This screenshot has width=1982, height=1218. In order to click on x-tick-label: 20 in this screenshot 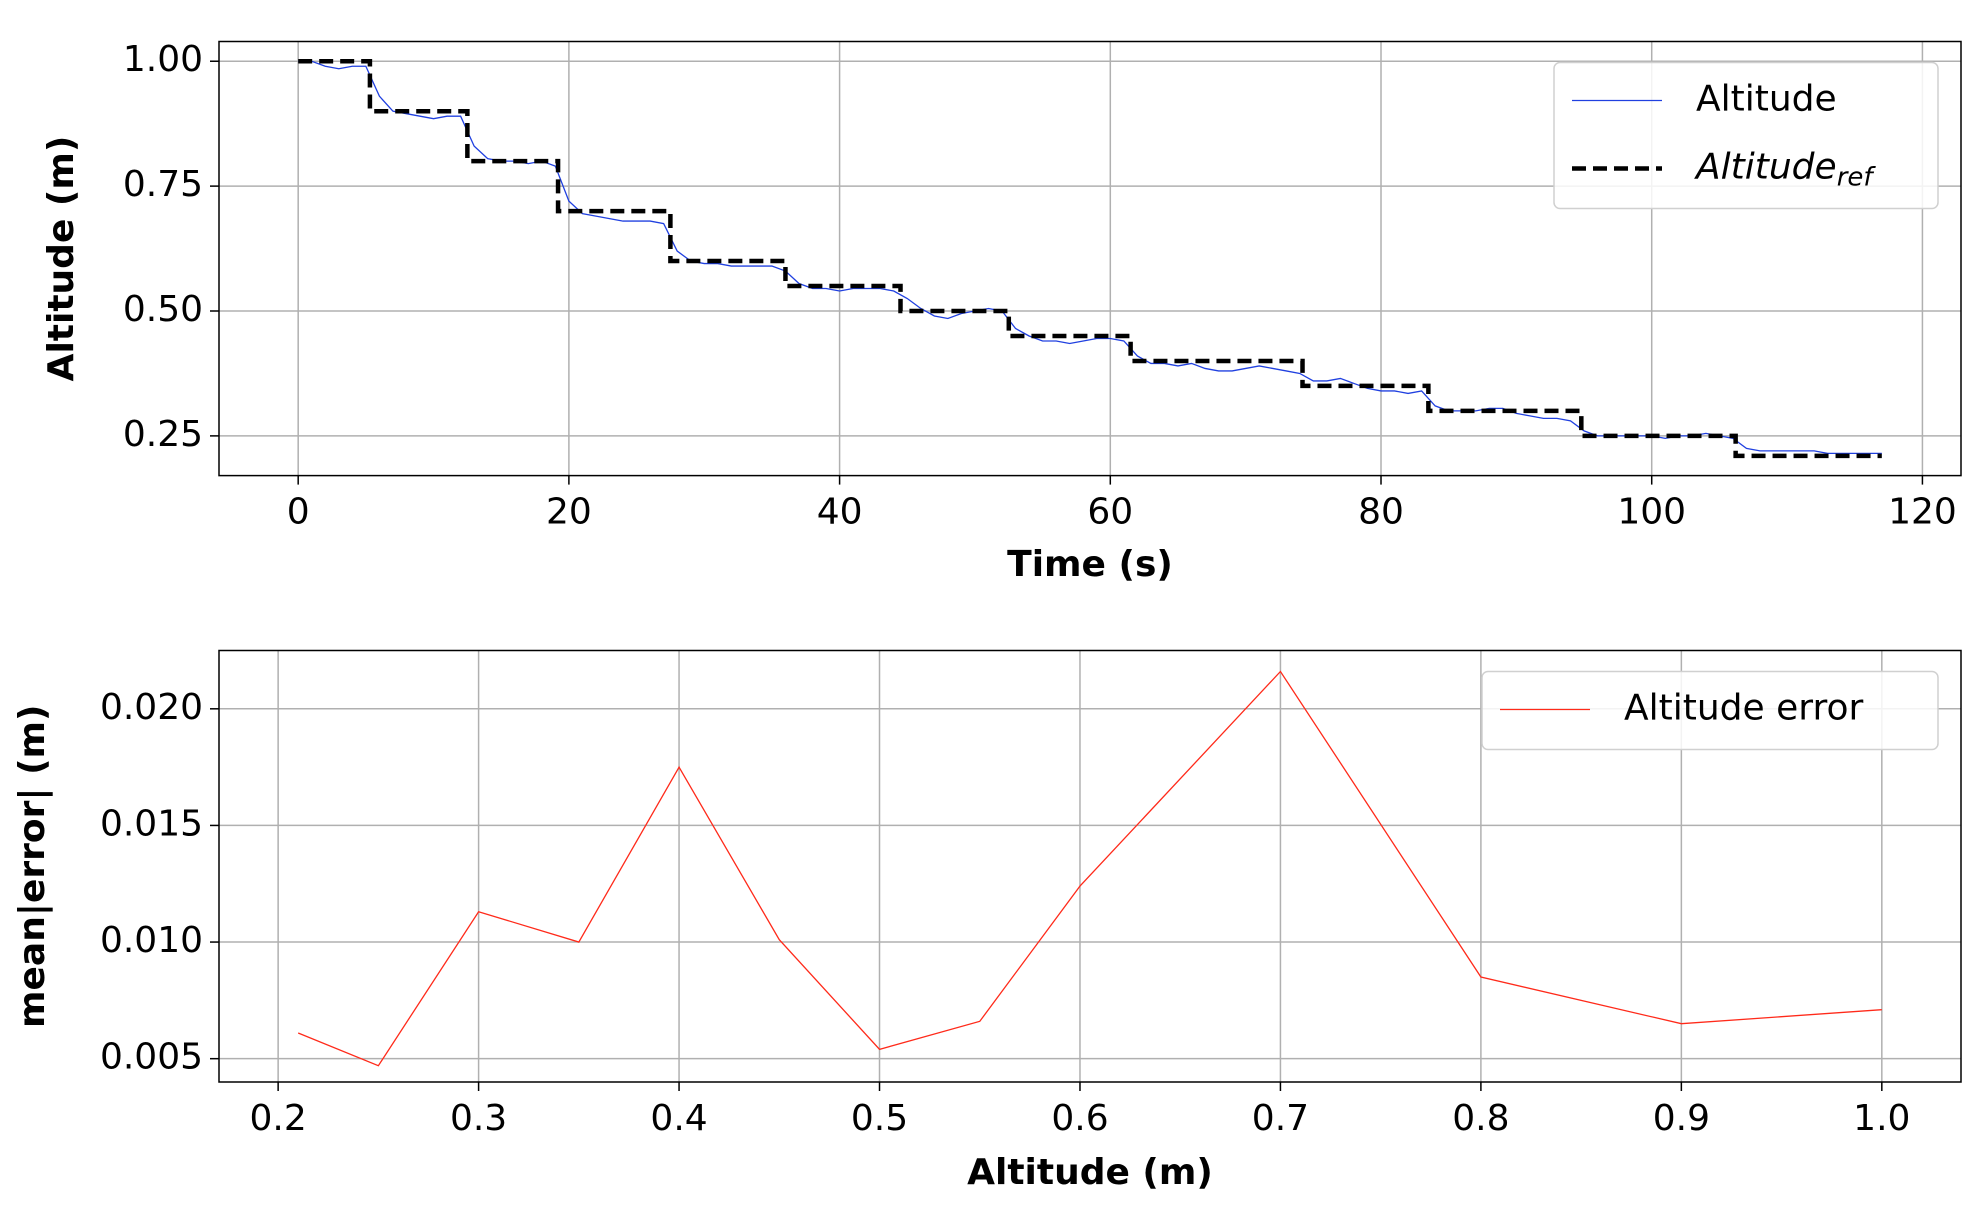, I will do `click(569, 512)`.